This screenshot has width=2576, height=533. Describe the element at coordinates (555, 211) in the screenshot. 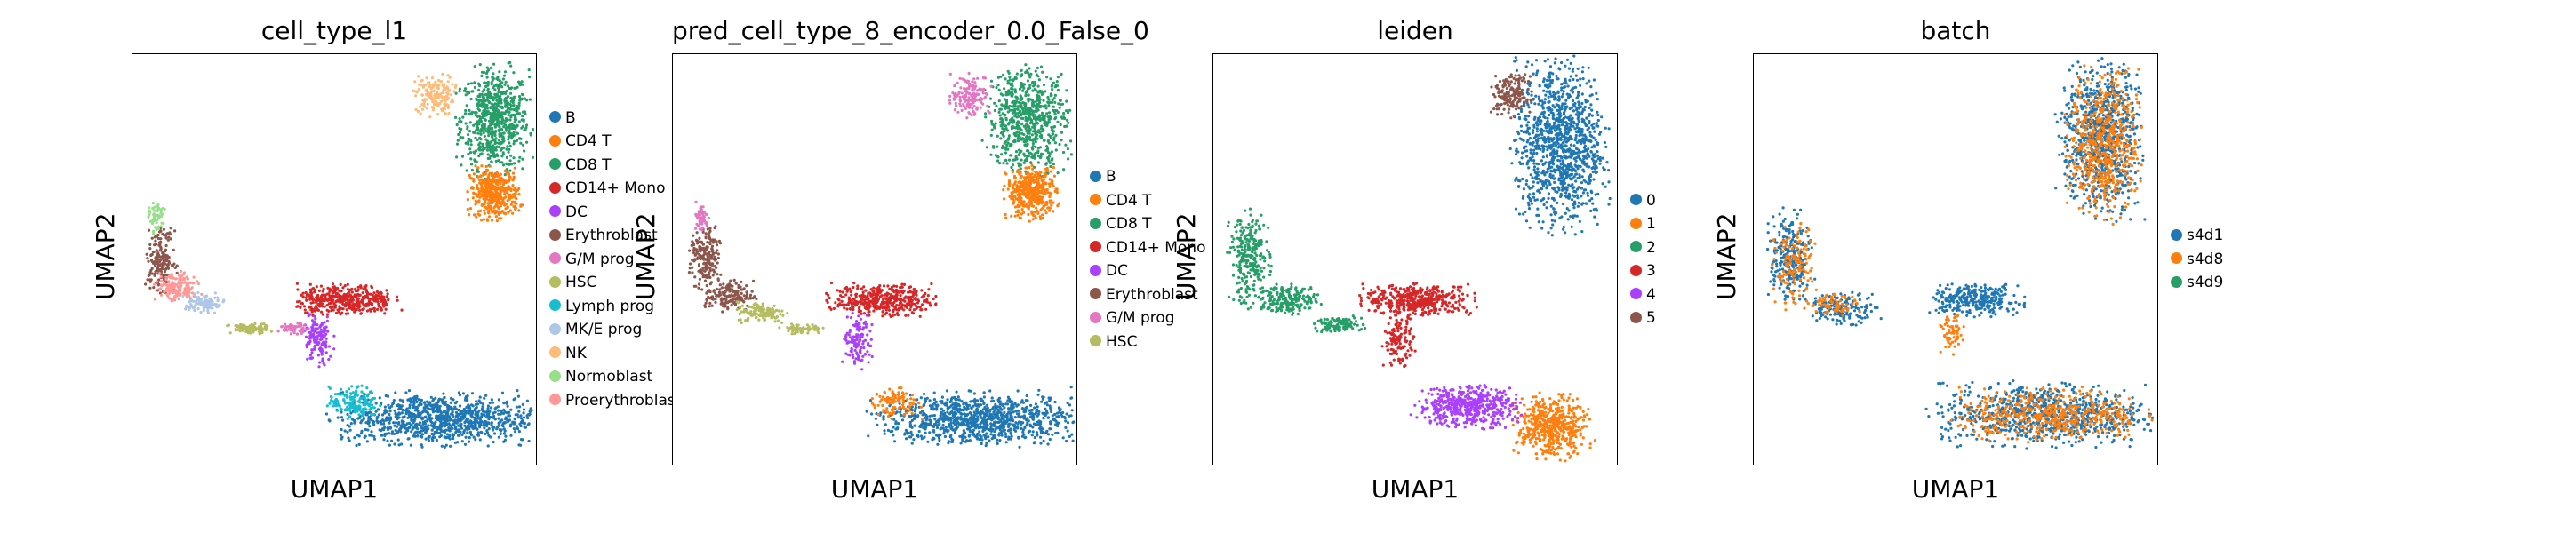

I see `legend-marker` at that location.